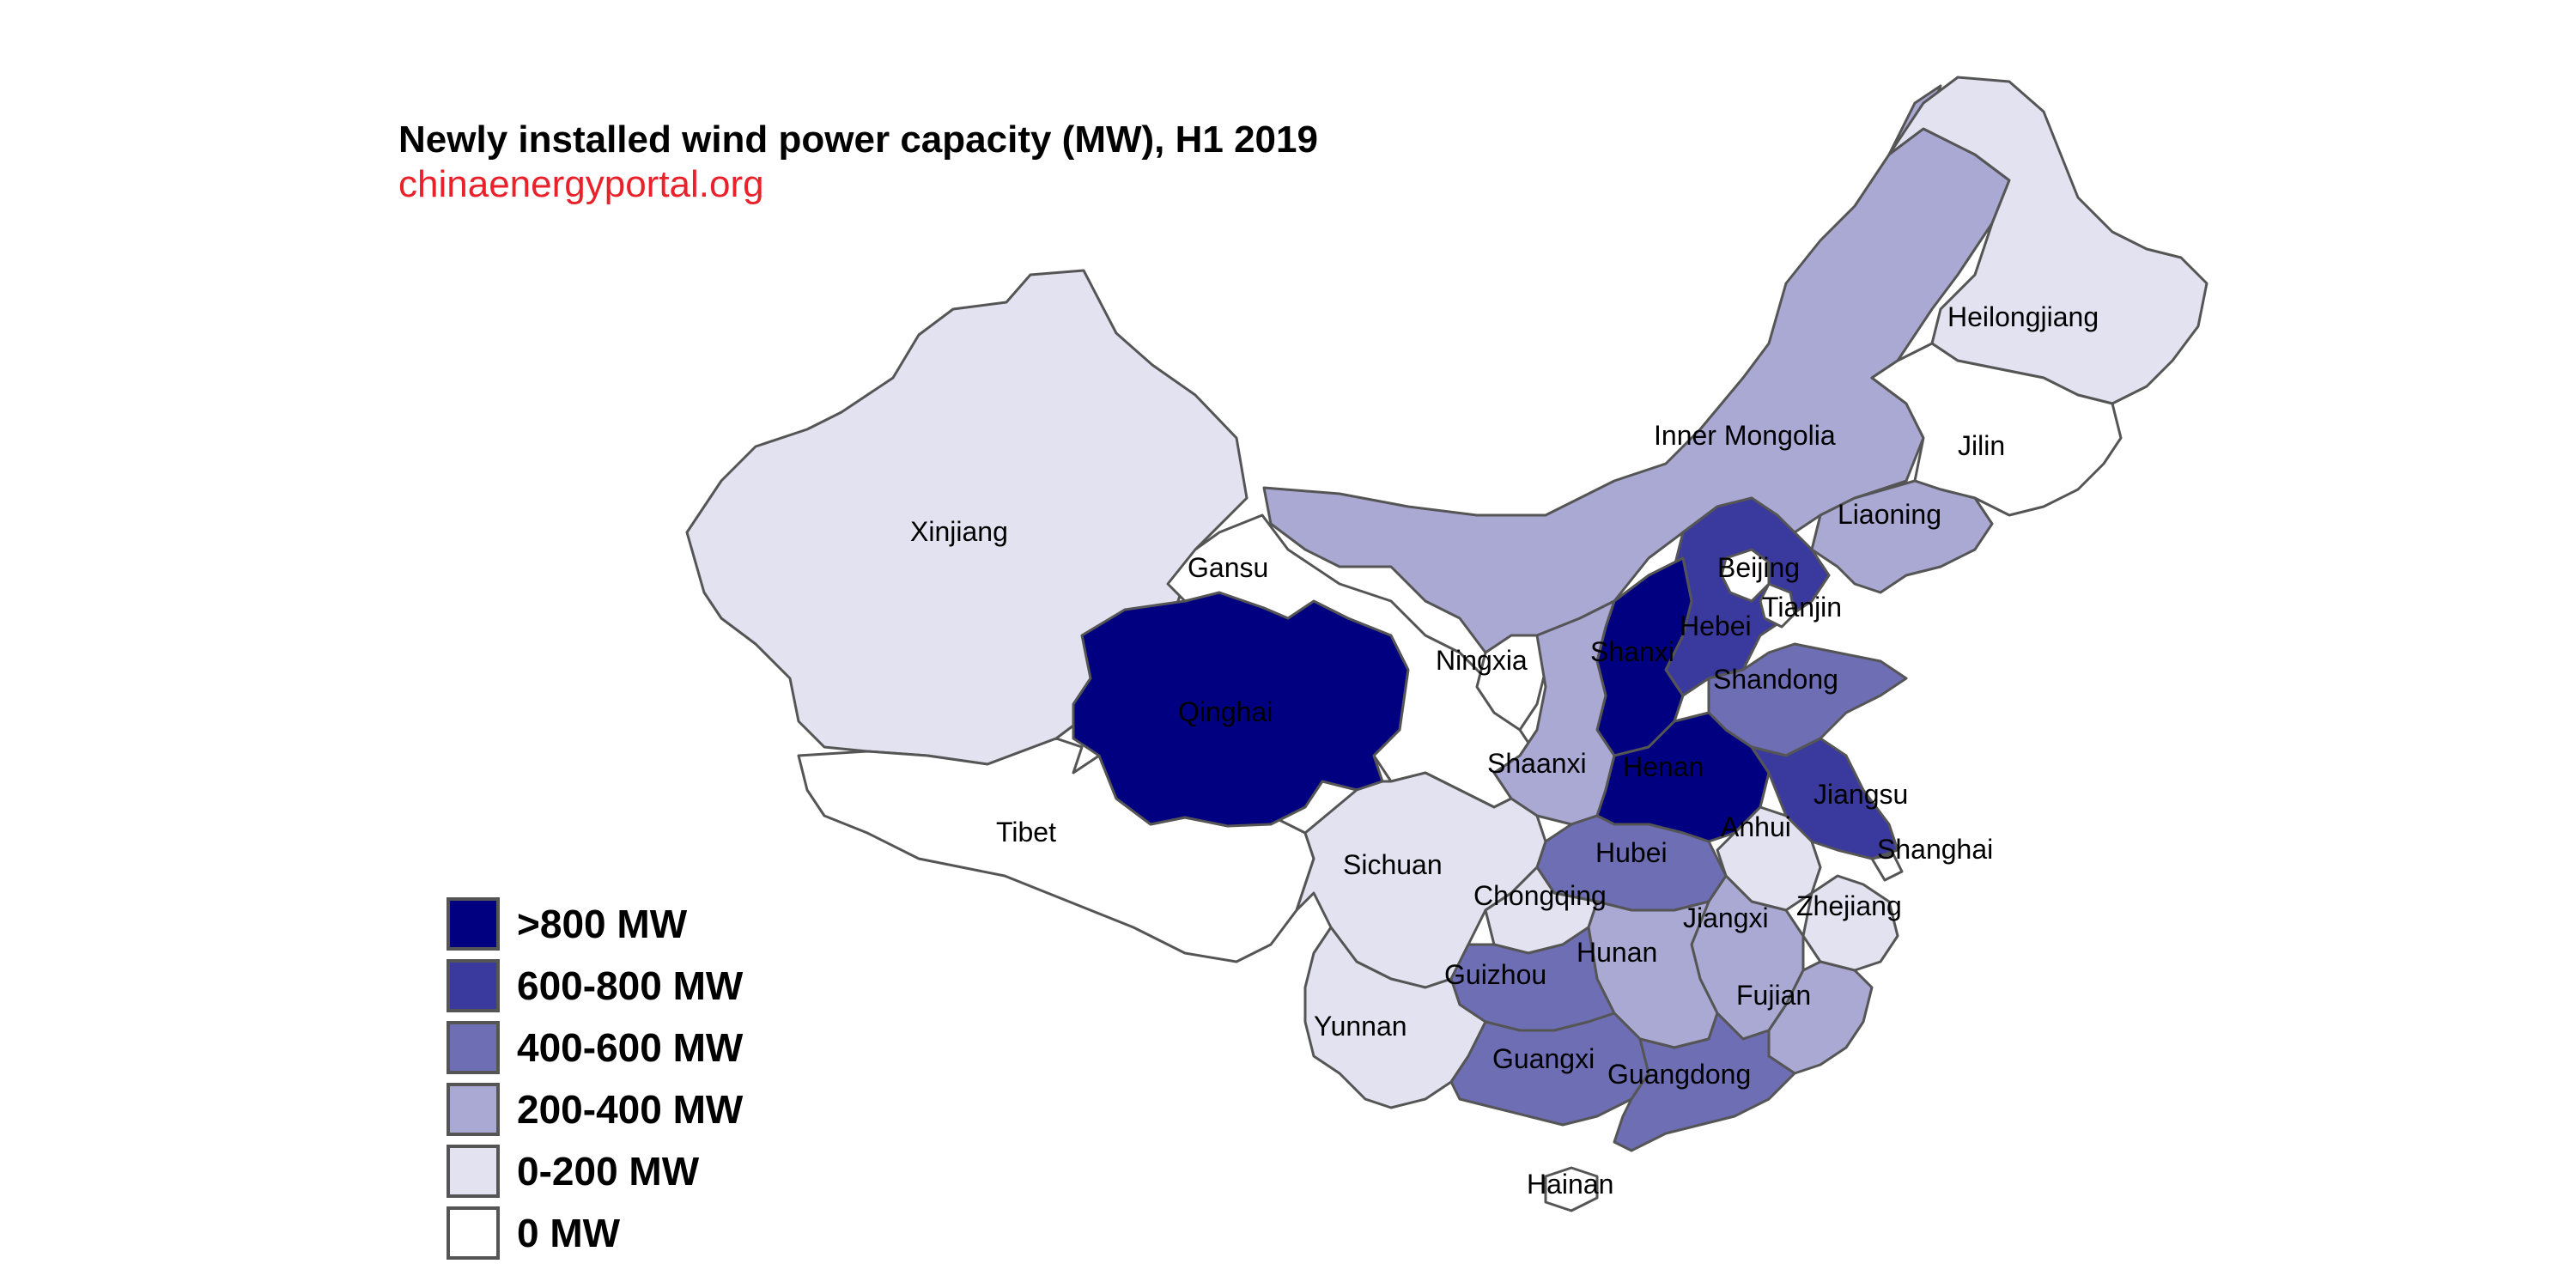  What do you see at coordinates (602, 924) in the screenshot?
I see `legend-label: >800 MW` at bounding box center [602, 924].